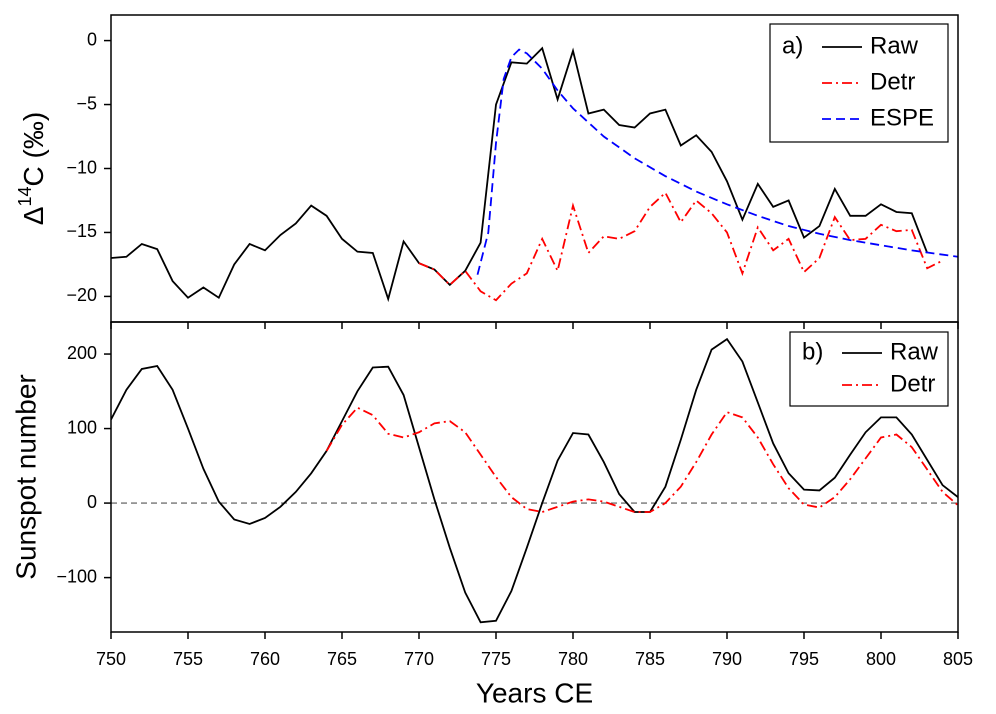 The width and height of the screenshot is (996, 714). I want to click on x-axis-label: Years CE, so click(534, 692).